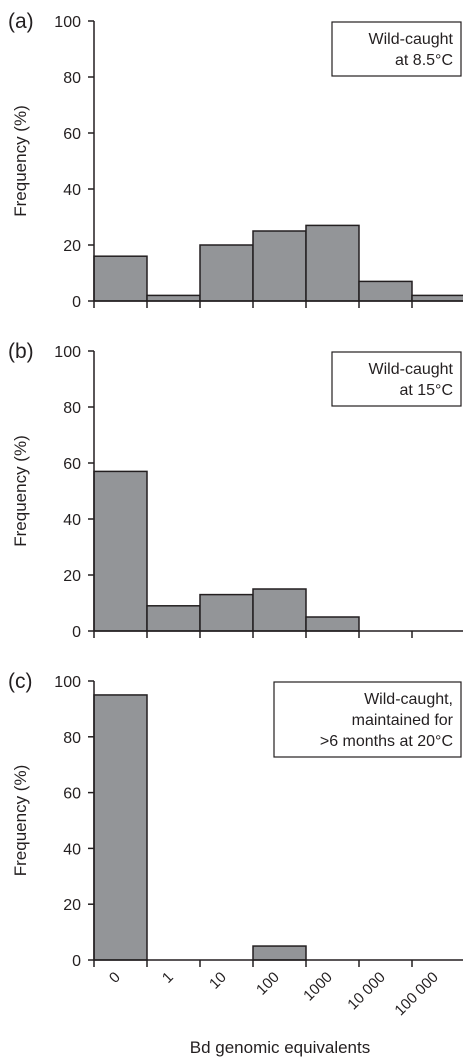  Describe the element at coordinates (386, 741) in the screenshot. I see `annotation-text: >6 months at 20°C` at that location.